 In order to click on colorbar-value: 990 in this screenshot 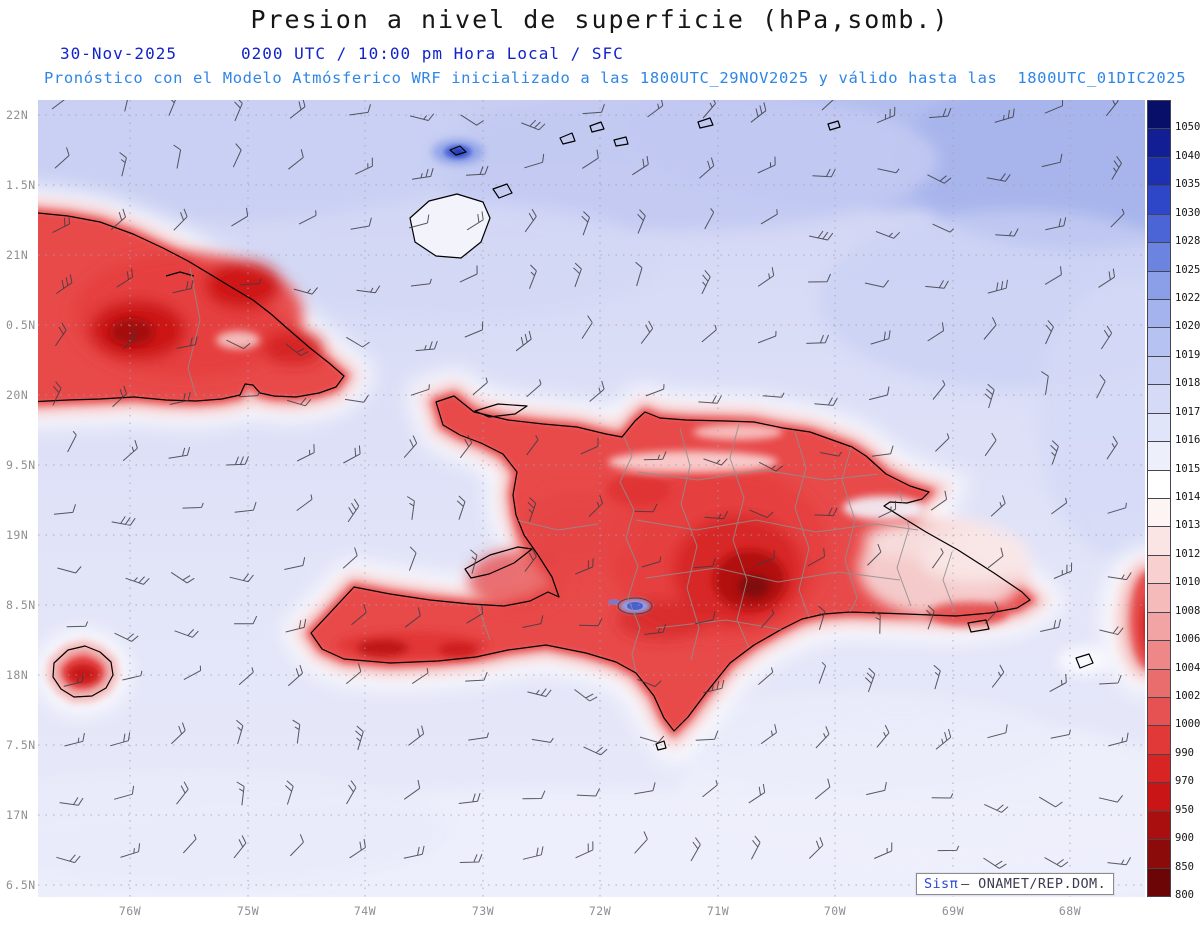, I will do `click(1184, 752)`.